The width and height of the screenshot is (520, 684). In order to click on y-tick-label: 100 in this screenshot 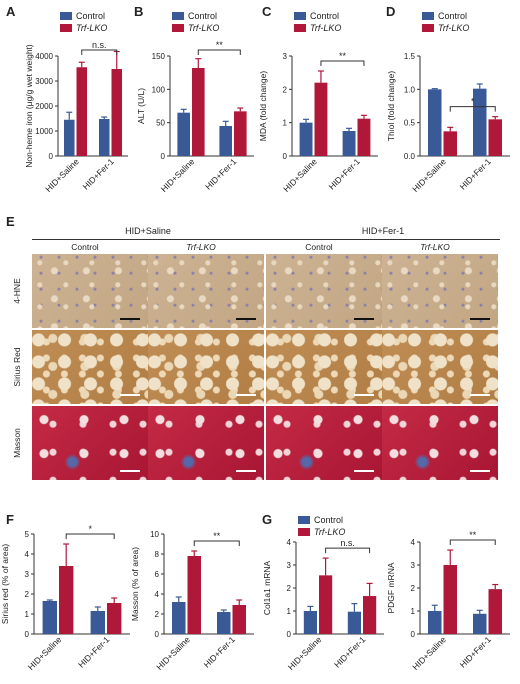, I will do `click(159, 89)`.